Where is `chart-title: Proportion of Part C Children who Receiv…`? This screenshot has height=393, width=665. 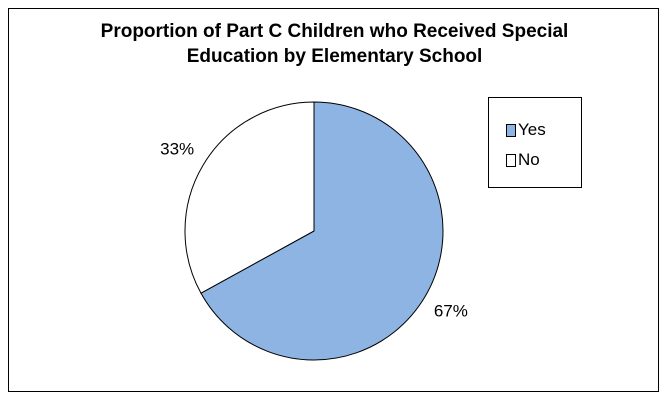 chart-title: Proportion of Part C Children who Receiv… is located at coordinates (334, 44).